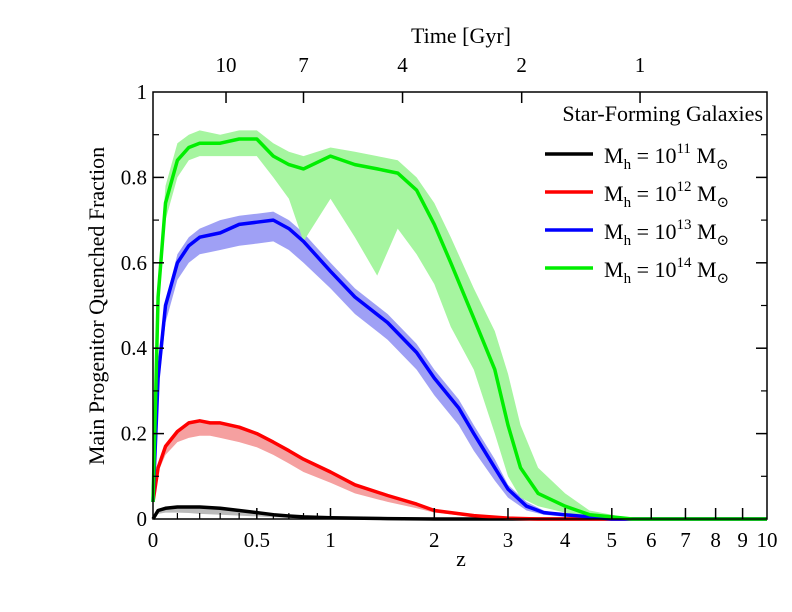 The height and width of the screenshot is (612, 792). Describe the element at coordinates (685, 540) in the screenshot. I see `x-tick-label: 7` at that location.